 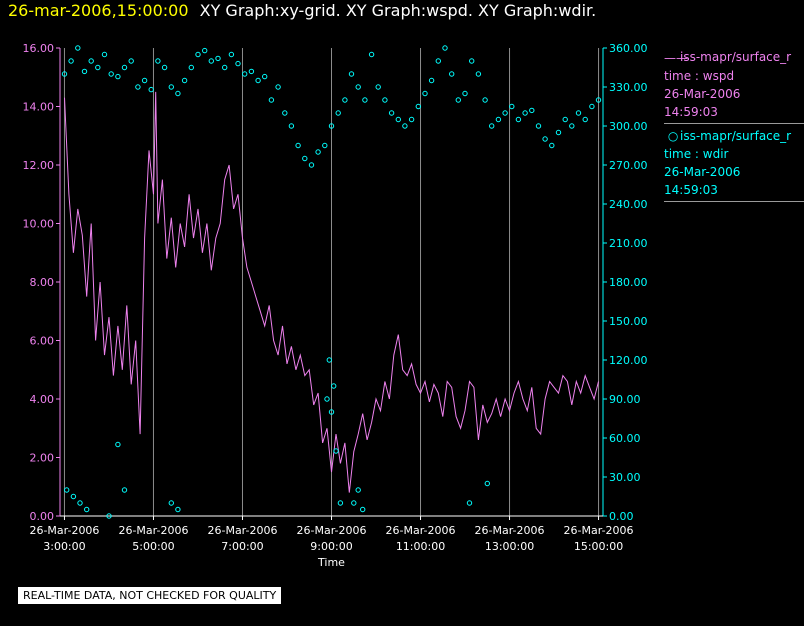 What do you see at coordinates (628, 243) in the screenshot?
I see `right-axis-tick-label: 210.00` at bounding box center [628, 243].